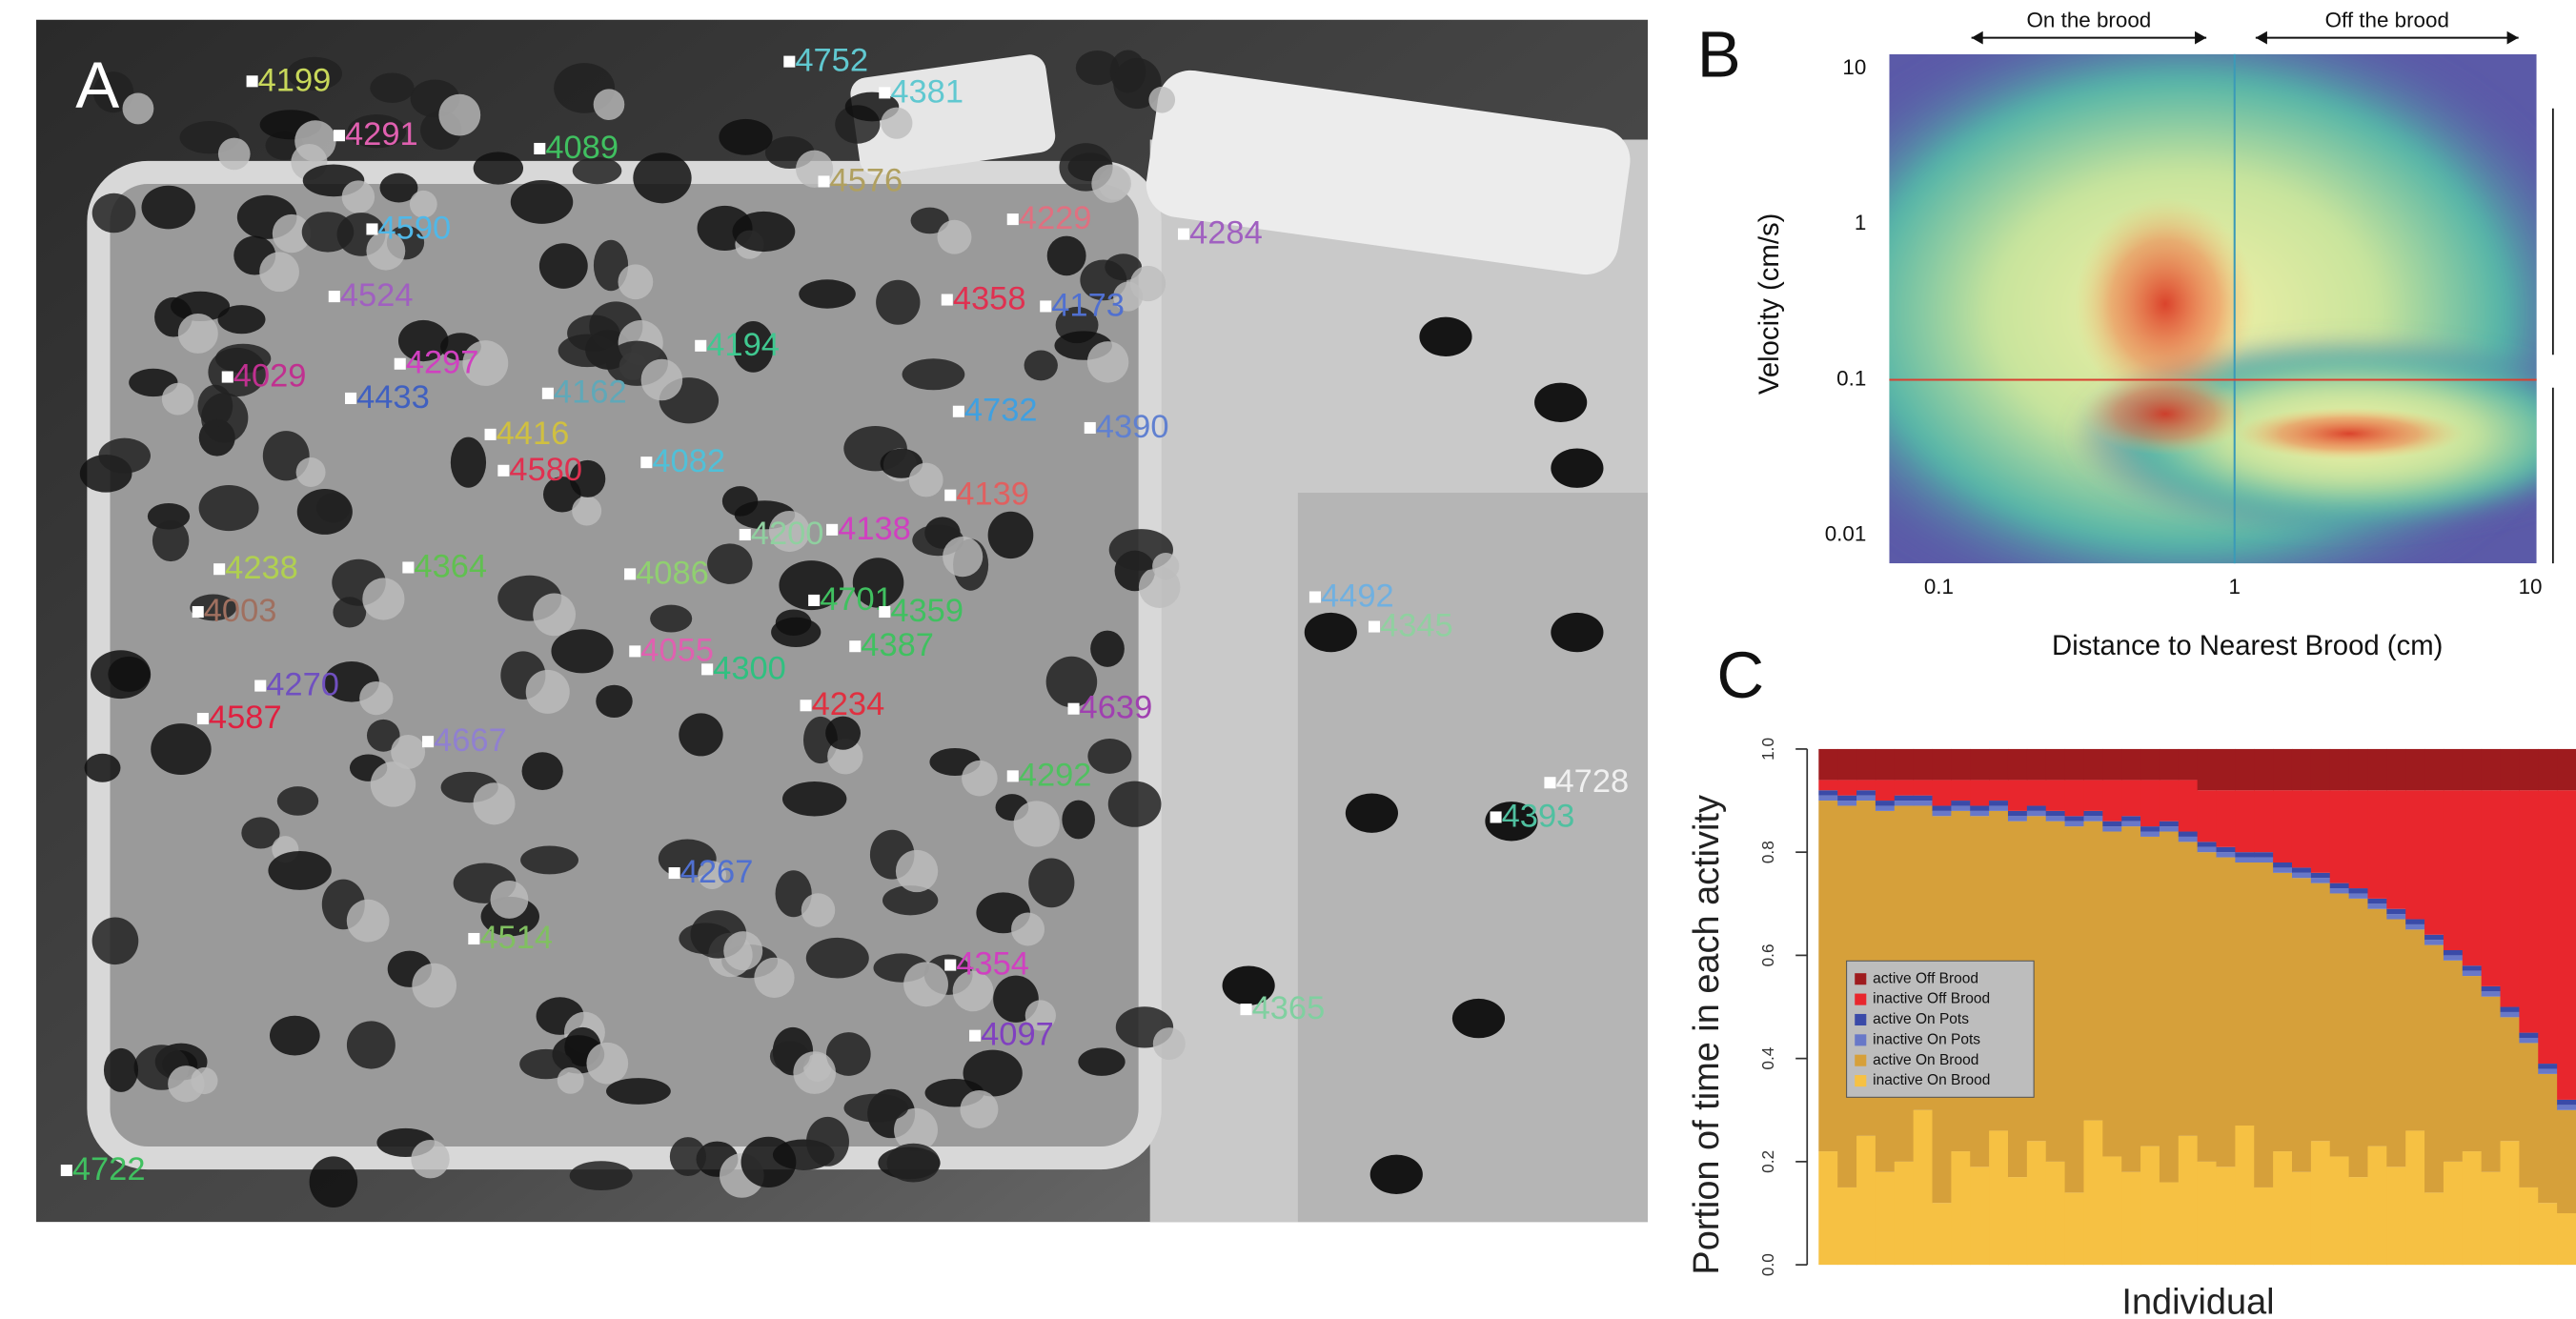 Image resolution: width=2576 pixels, height=1319 pixels. What do you see at coordinates (261, 568) in the screenshot?
I see `tag-id: 4238` at bounding box center [261, 568].